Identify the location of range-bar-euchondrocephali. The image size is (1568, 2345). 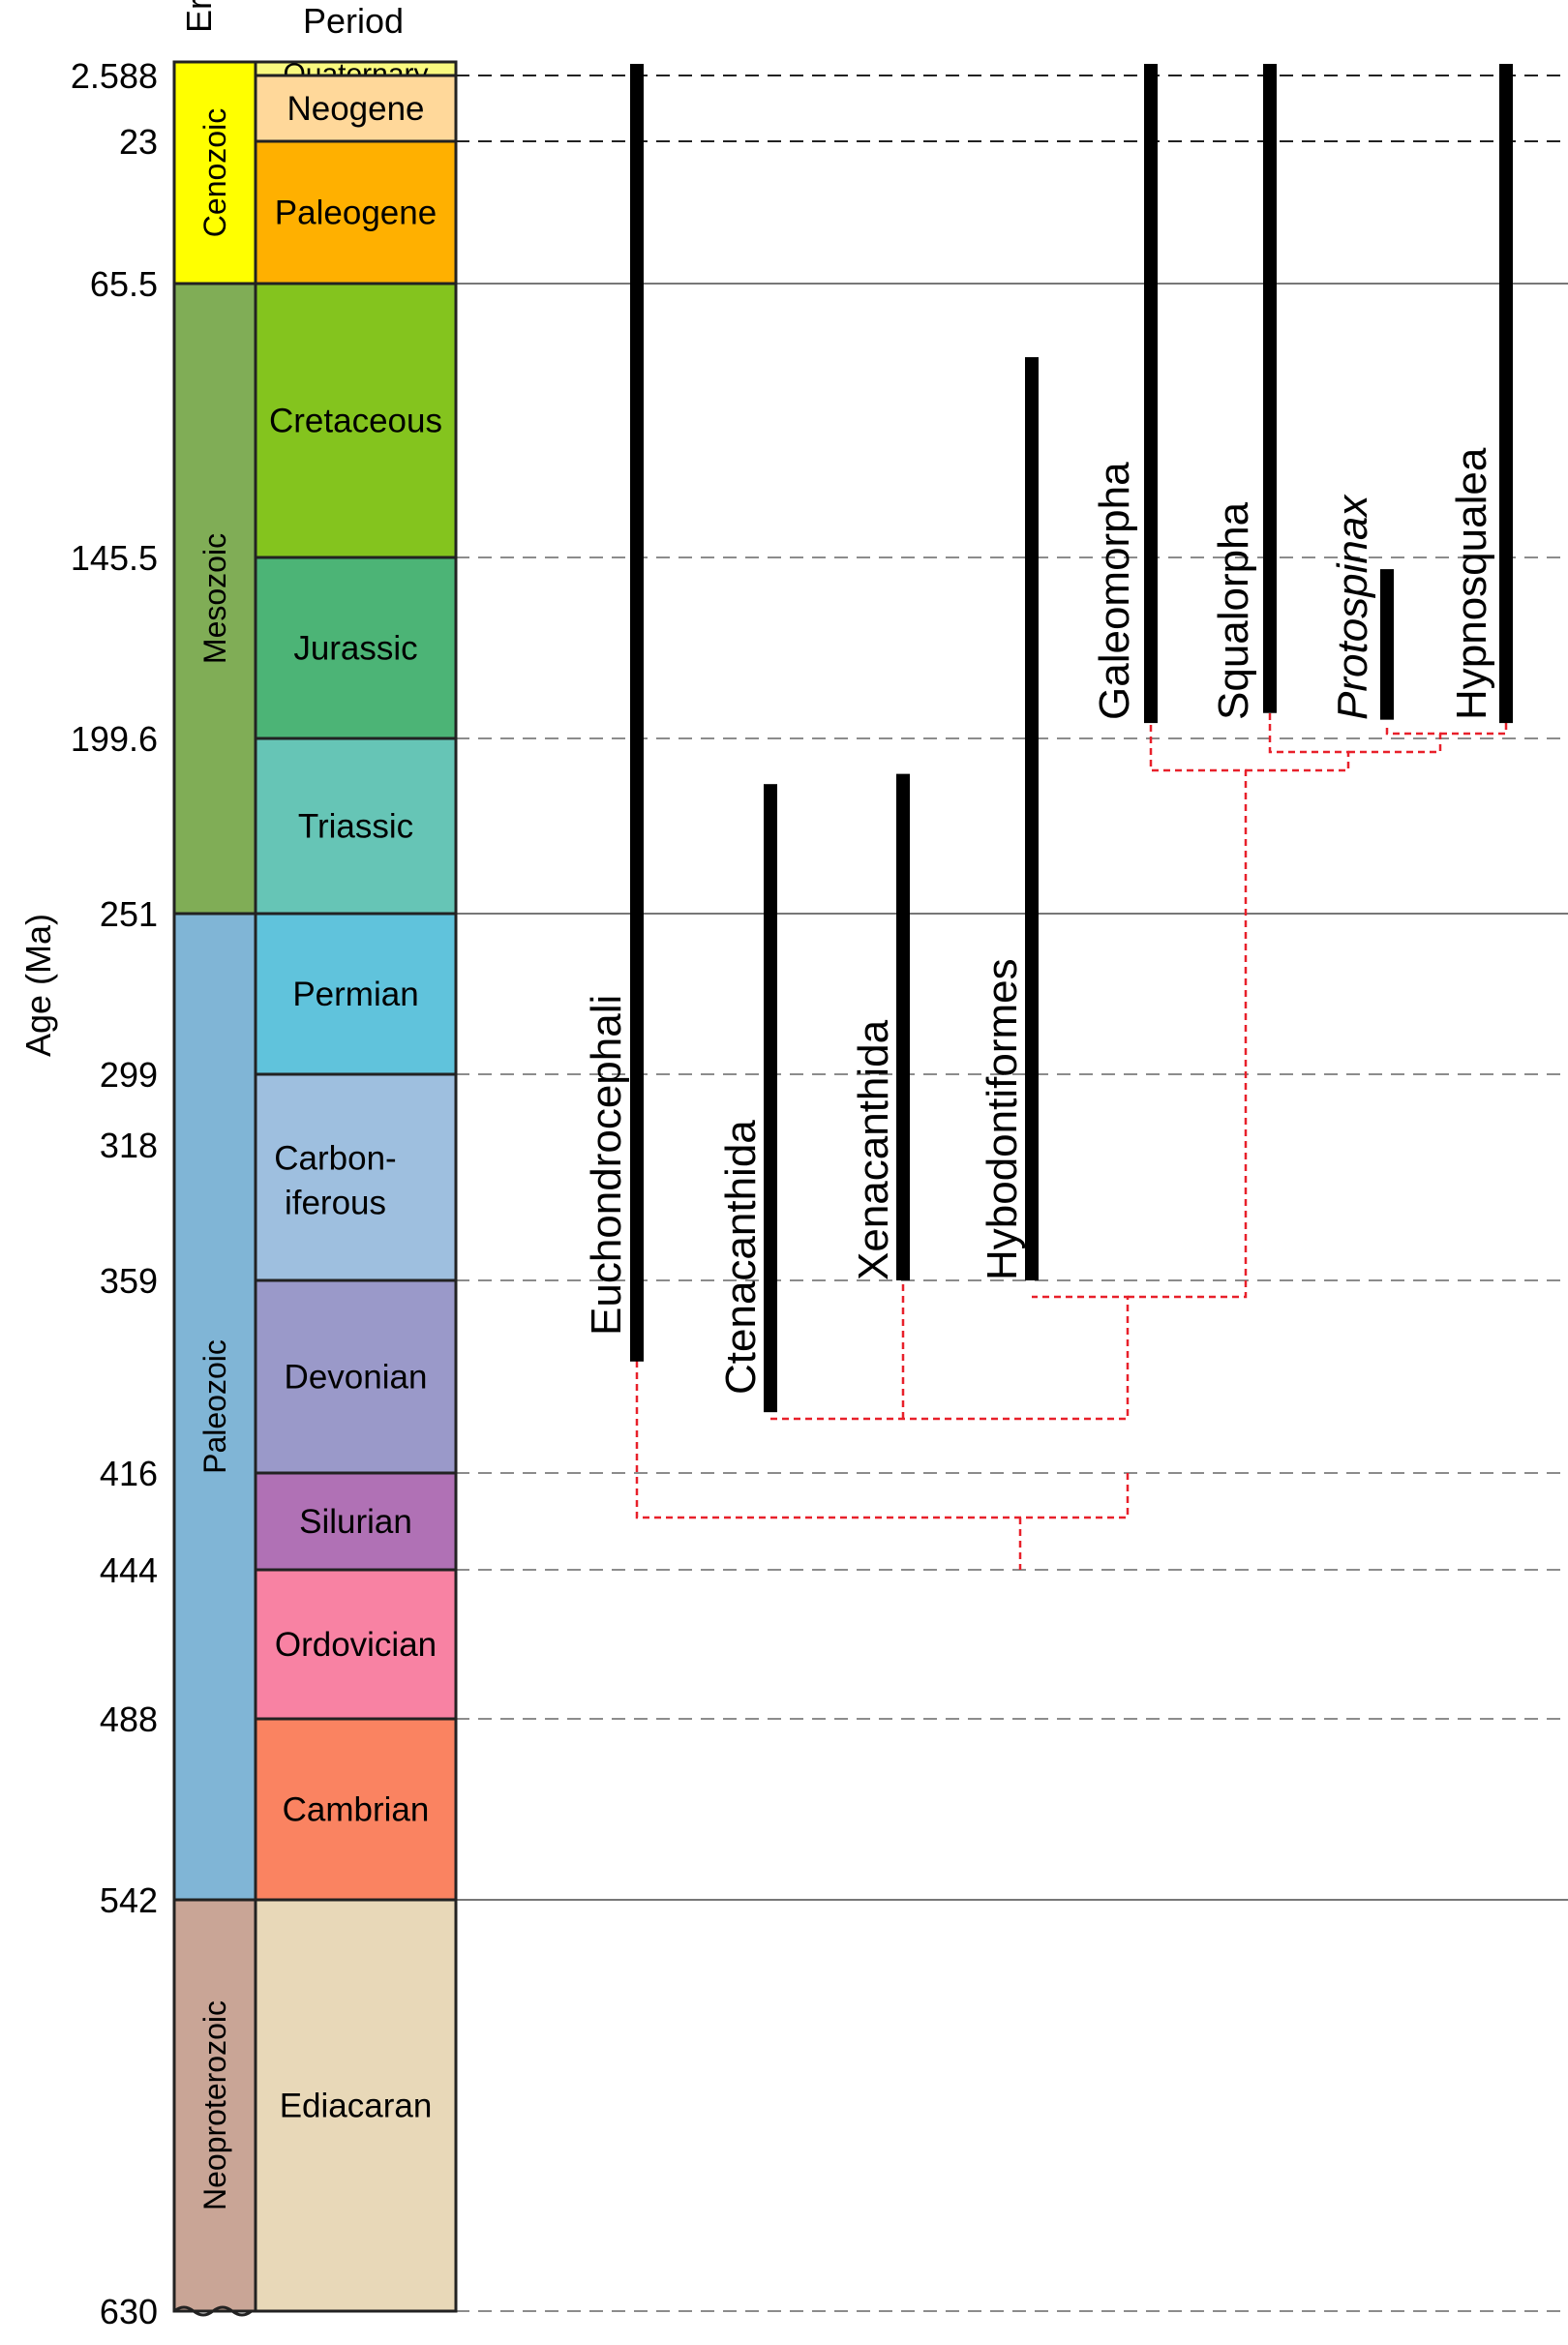
(637, 713).